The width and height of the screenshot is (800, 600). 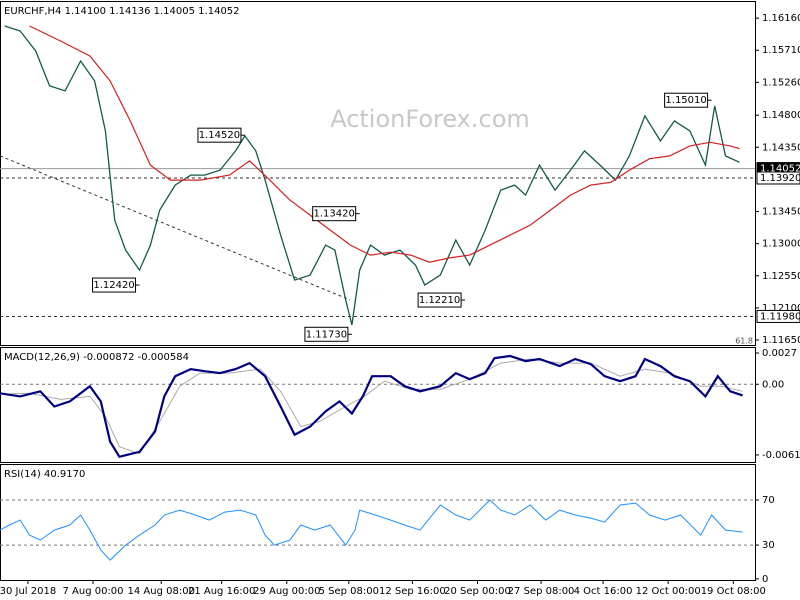 I want to click on y-tick-label: 1.15710, so click(x=781, y=50).